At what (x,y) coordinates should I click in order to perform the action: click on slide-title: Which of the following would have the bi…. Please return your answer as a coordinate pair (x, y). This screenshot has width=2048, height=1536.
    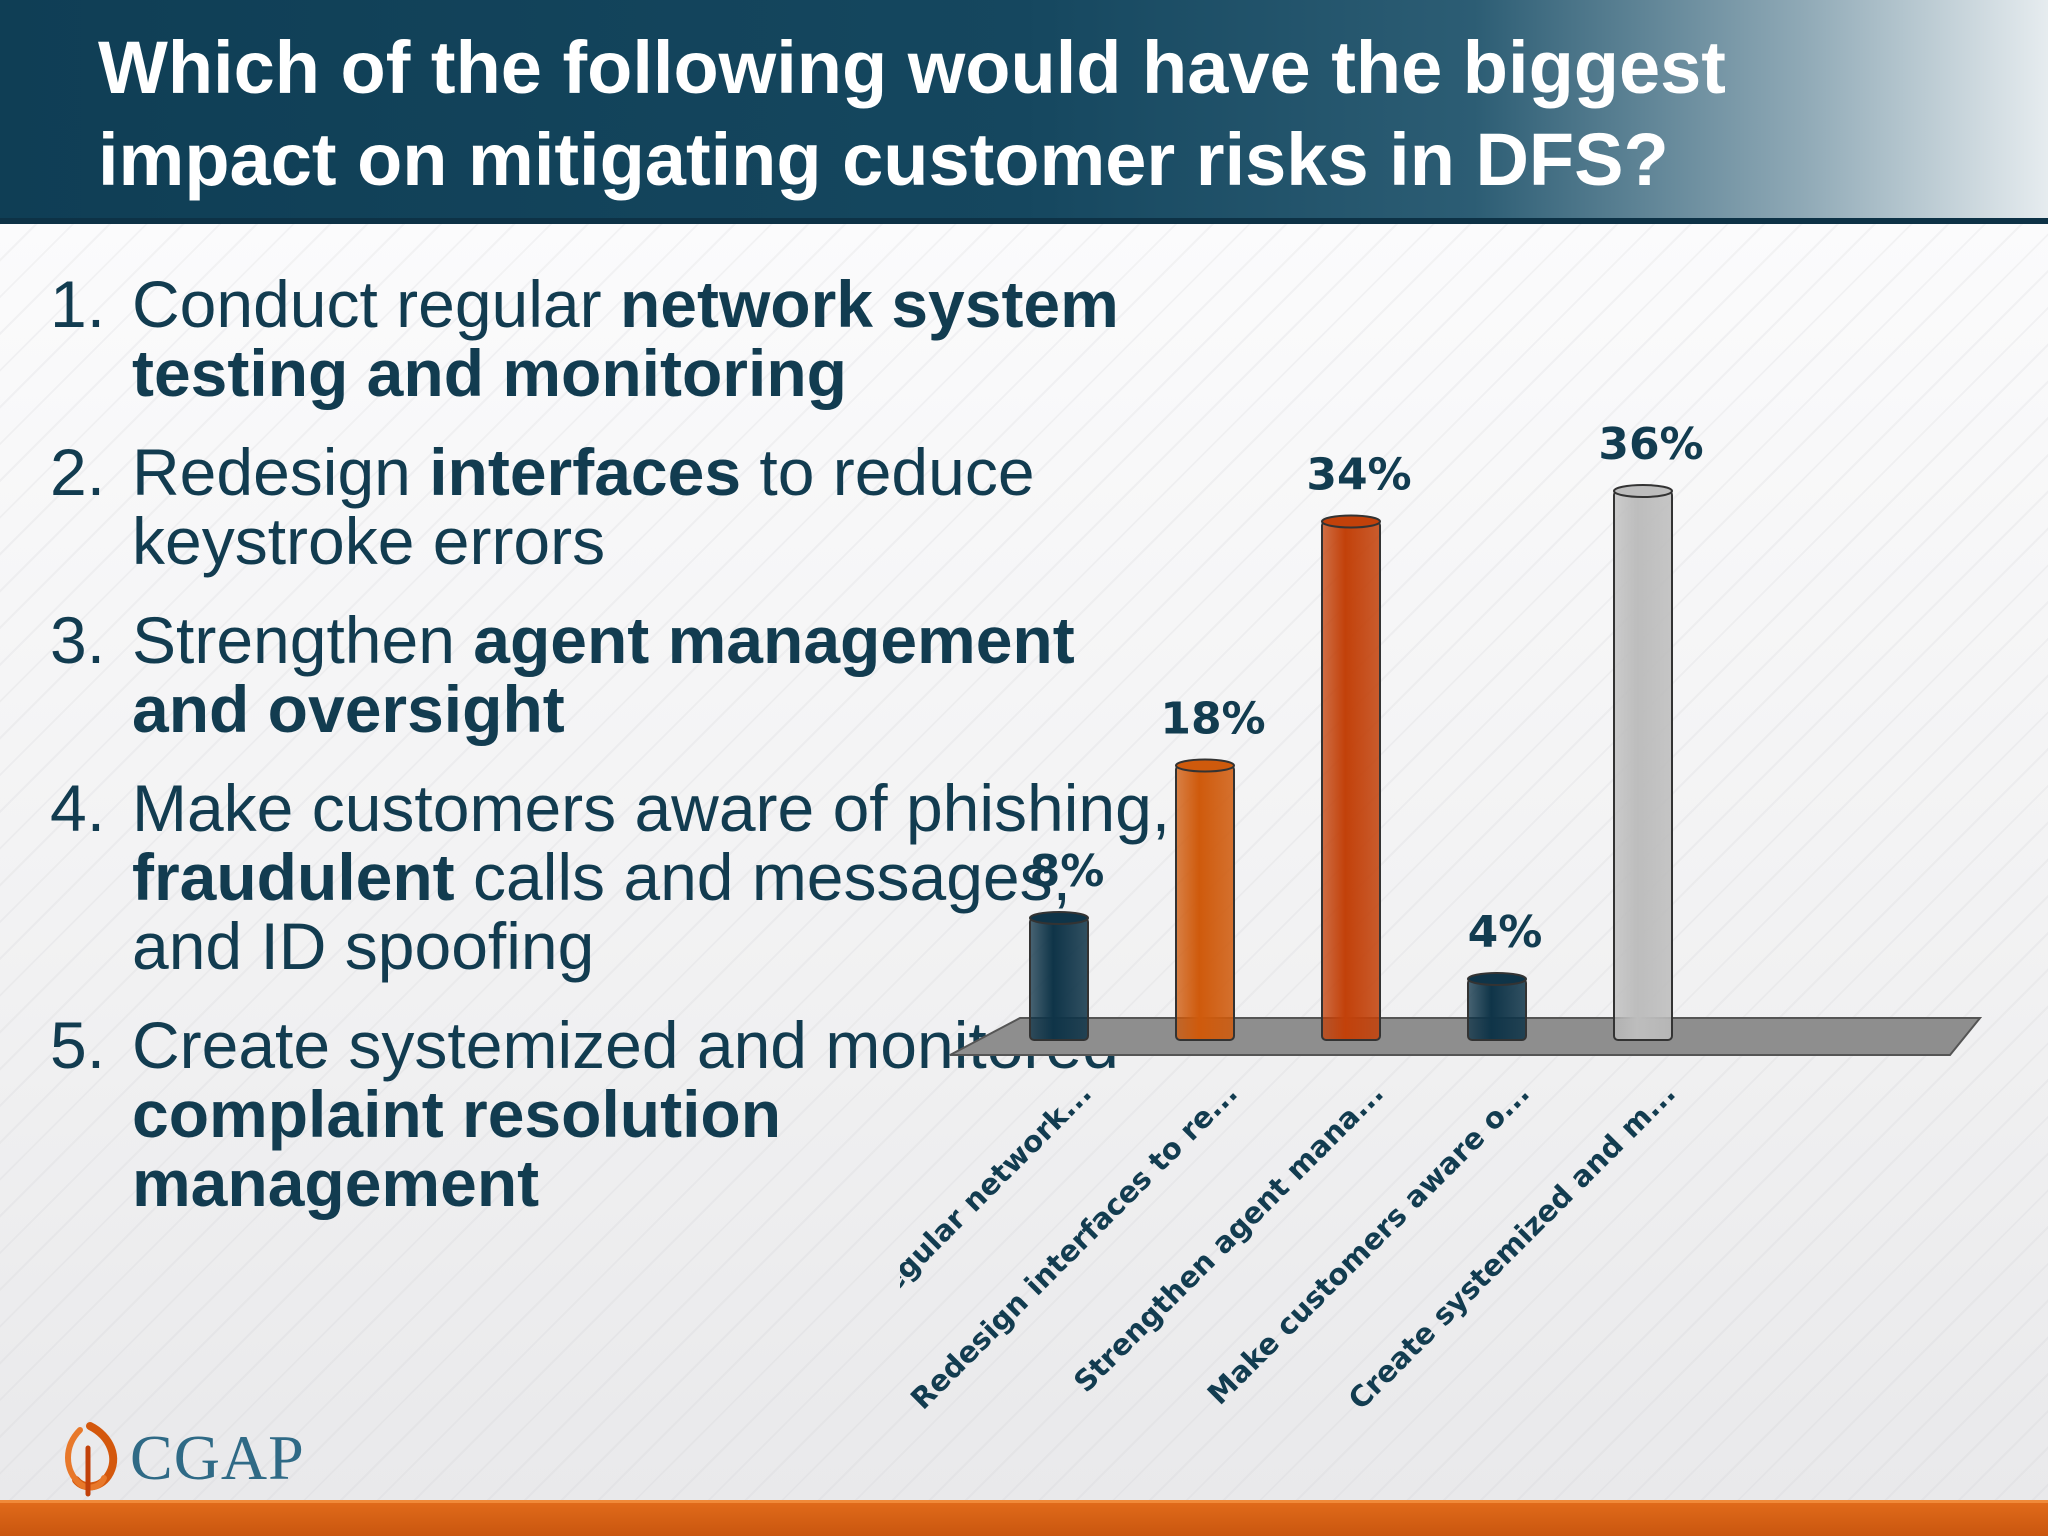
    Looking at the image, I should click on (912, 113).